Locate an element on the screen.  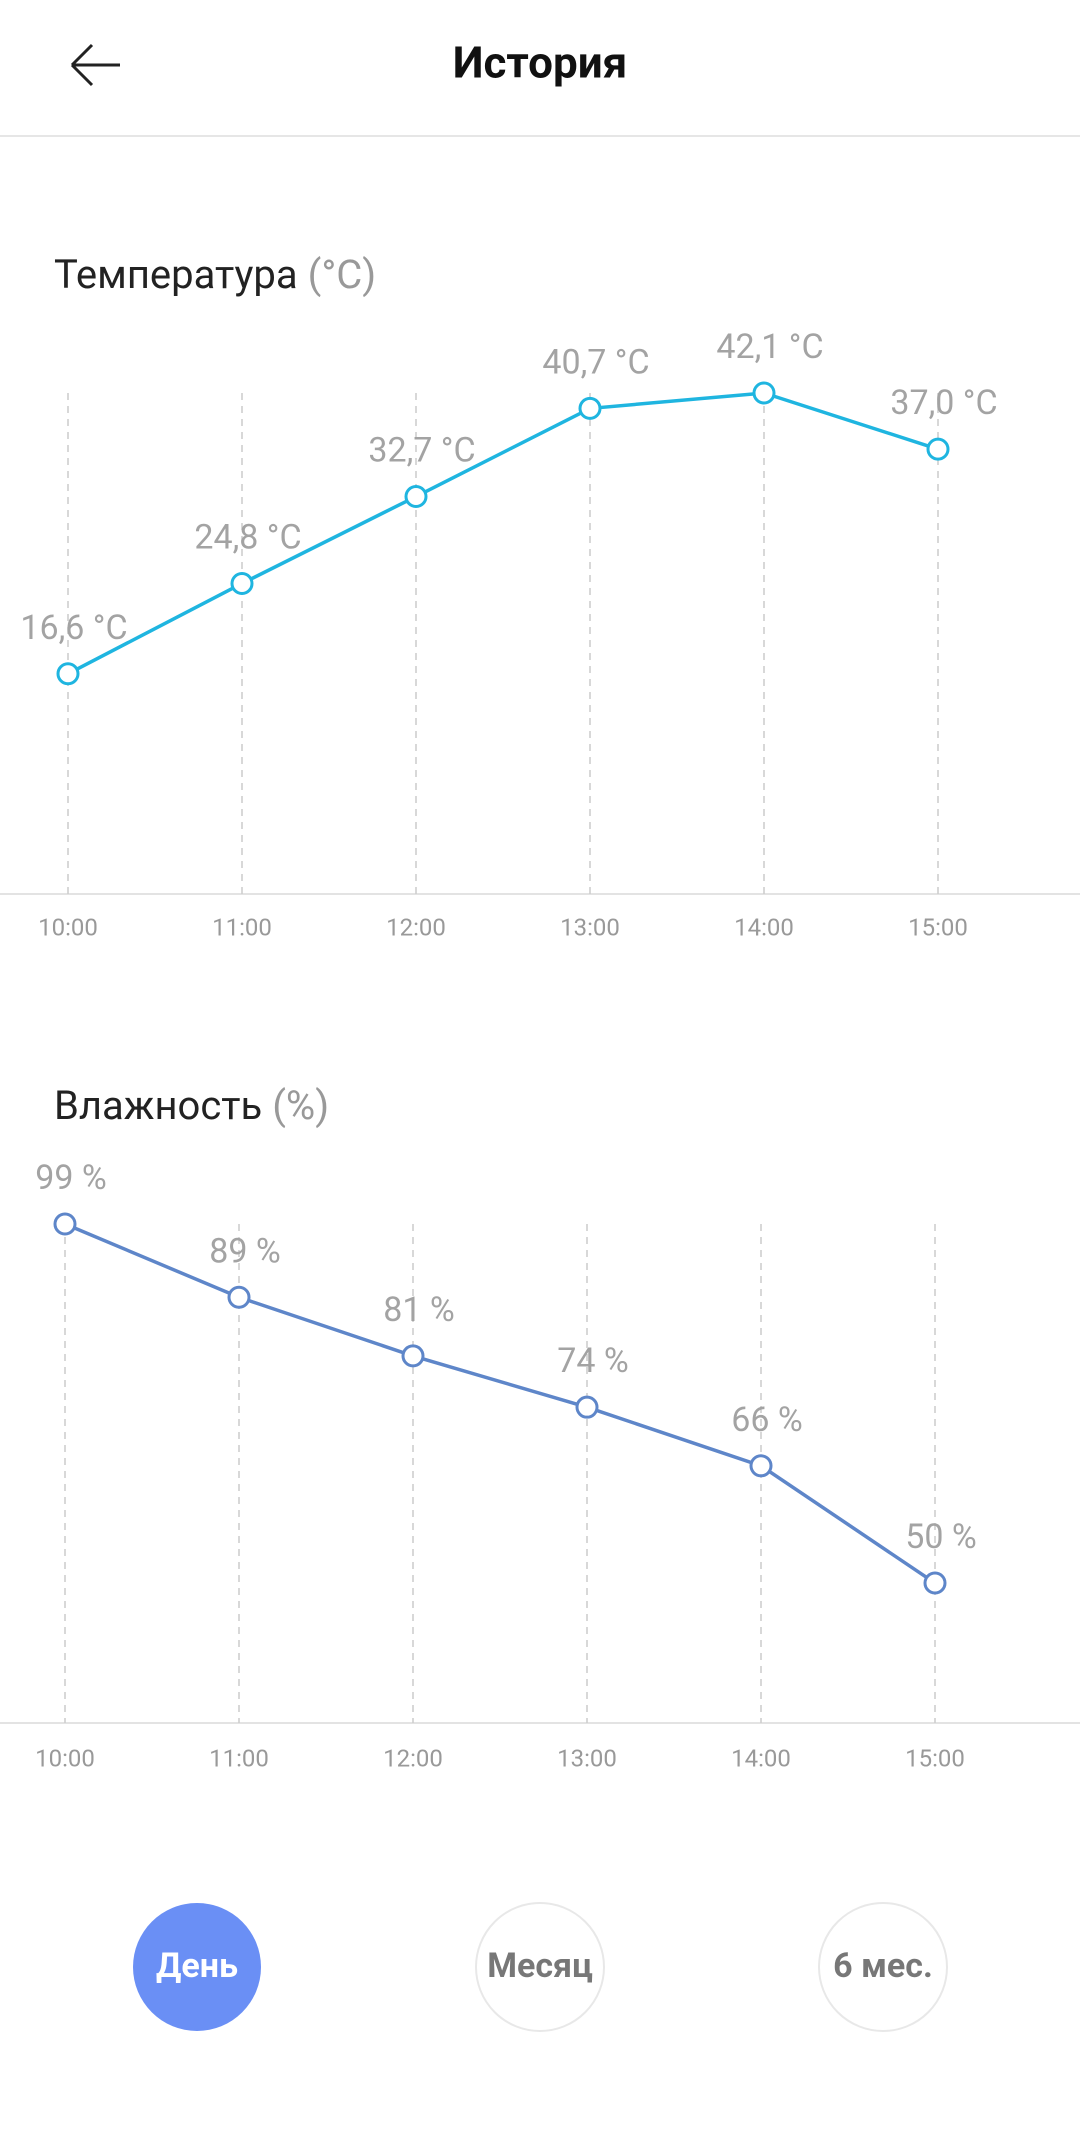
value-label: 74 % is located at coordinates (593, 1361).